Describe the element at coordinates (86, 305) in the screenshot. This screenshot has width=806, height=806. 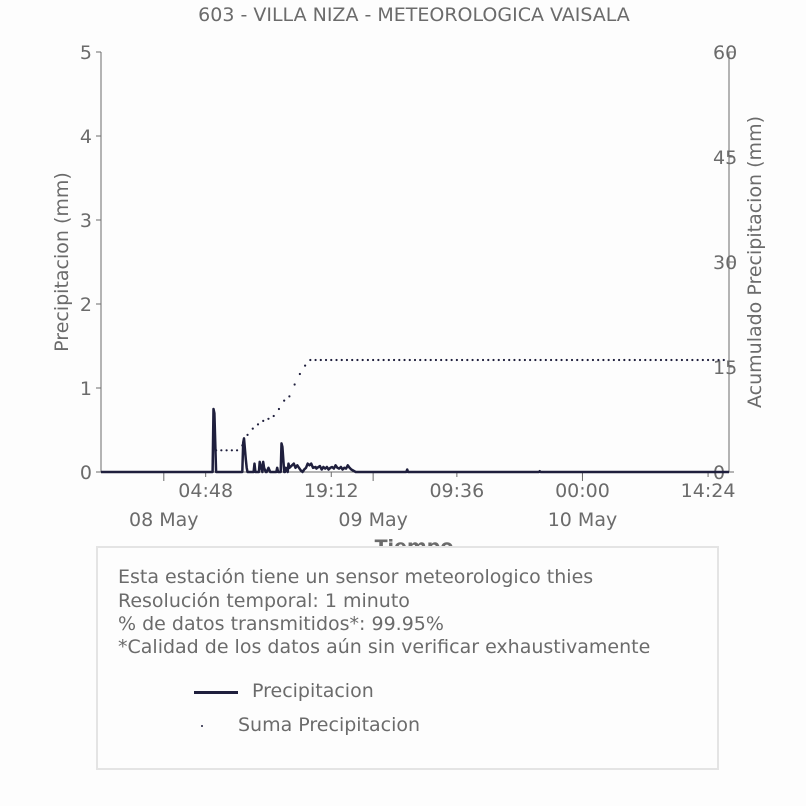
I see `y-left-tick-label: 2` at that location.